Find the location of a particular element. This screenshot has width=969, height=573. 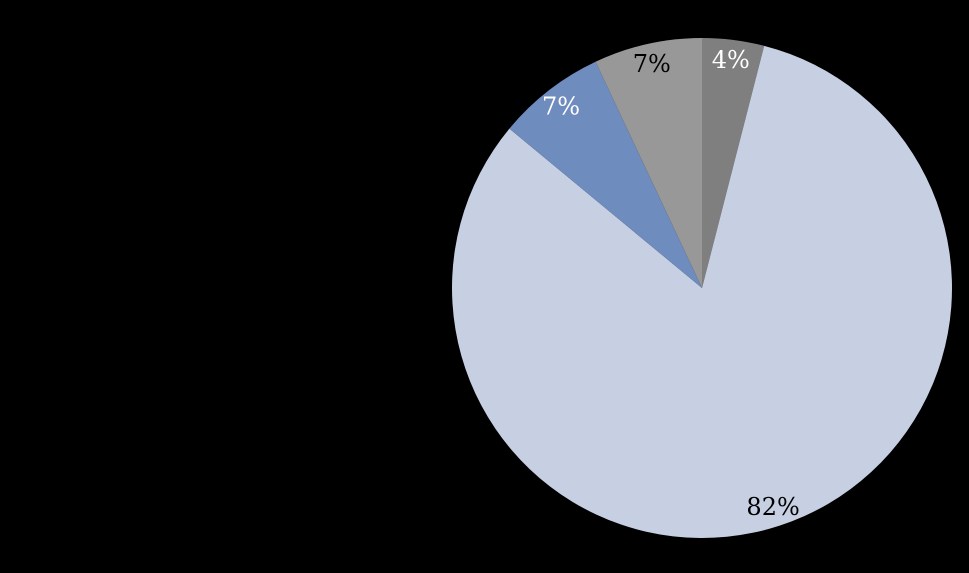

pie-slice-3-label: 7% is located at coordinates (561, 107).